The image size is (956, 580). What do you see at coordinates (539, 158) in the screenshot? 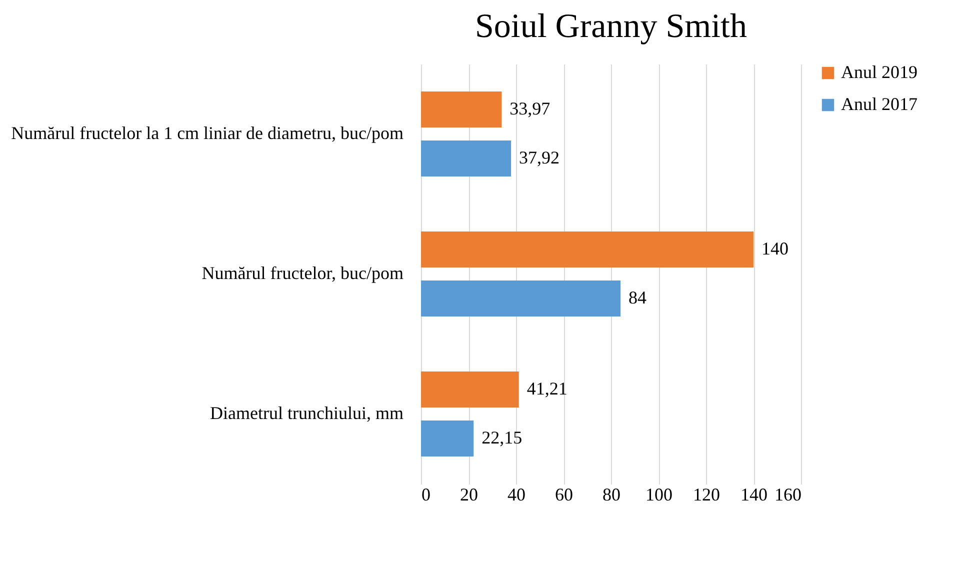
I see `data-label: 37,92` at bounding box center [539, 158].